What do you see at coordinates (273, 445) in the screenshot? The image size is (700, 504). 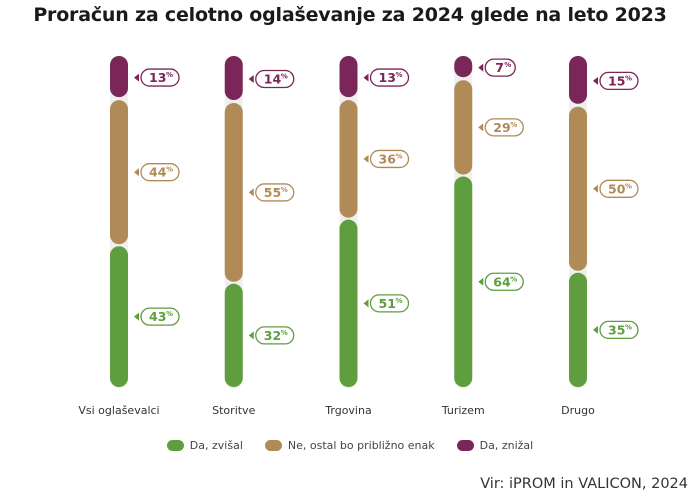 I see `legend-swatch-same` at bounding box center [273, 445].